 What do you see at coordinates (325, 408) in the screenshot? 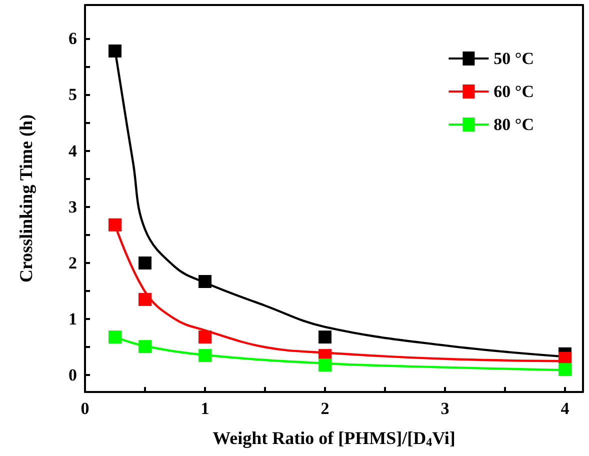
I see `x-tick-label: 2` at bounding box center [325, 408].